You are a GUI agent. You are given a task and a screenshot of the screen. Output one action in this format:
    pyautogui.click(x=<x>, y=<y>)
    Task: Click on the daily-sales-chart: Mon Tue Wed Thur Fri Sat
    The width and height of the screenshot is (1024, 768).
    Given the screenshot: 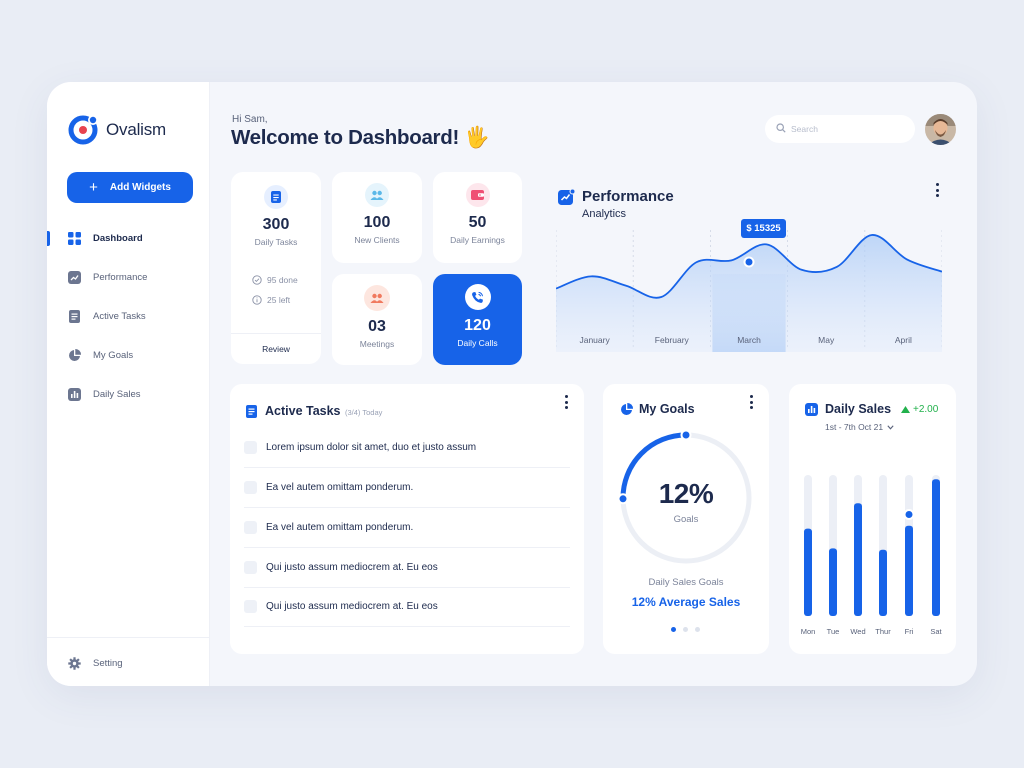 What is the action you would take?
    pyautogui.click(x=872, y=555)
    